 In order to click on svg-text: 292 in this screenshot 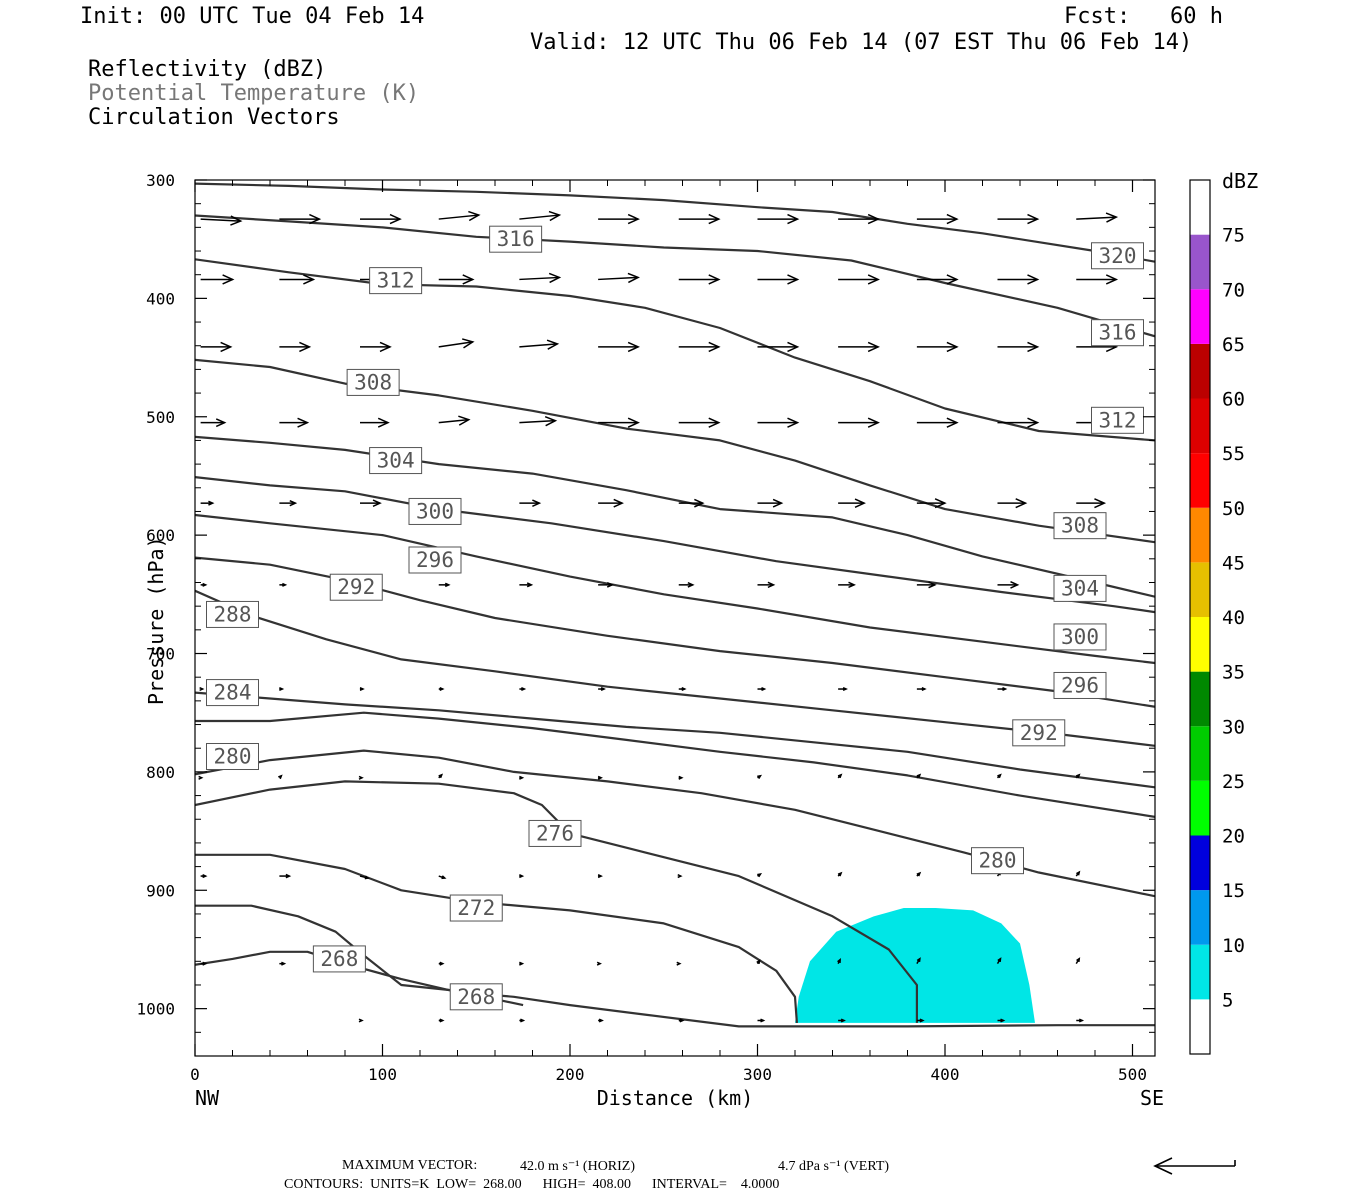, I will do `click(1039, 733)`.